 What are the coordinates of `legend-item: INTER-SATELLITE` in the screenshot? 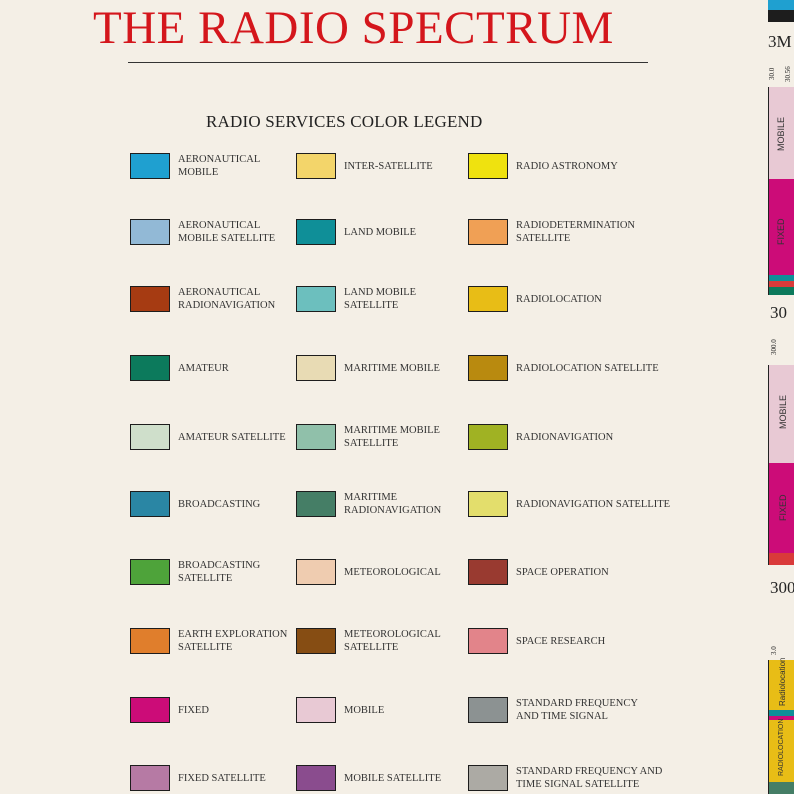 It's located at (364, 166).